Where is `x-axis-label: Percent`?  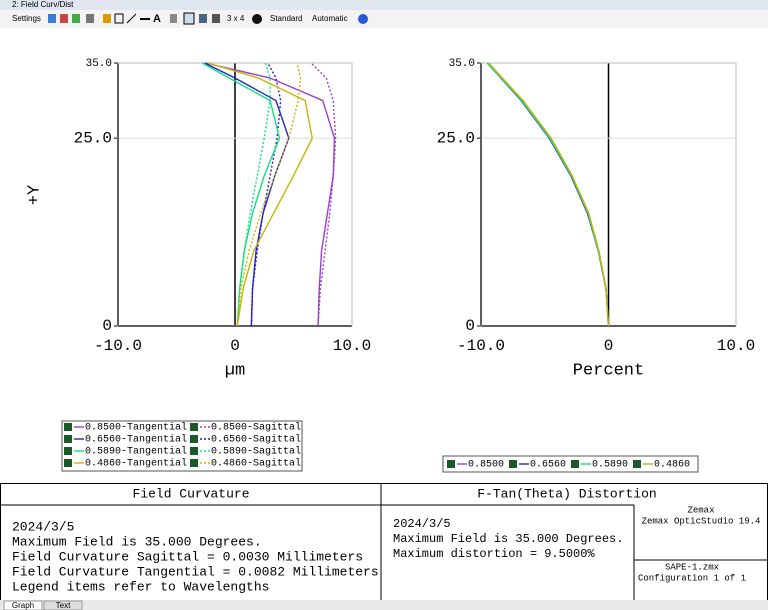
x-axis-label: Percent is located at coordinates (608, 370).